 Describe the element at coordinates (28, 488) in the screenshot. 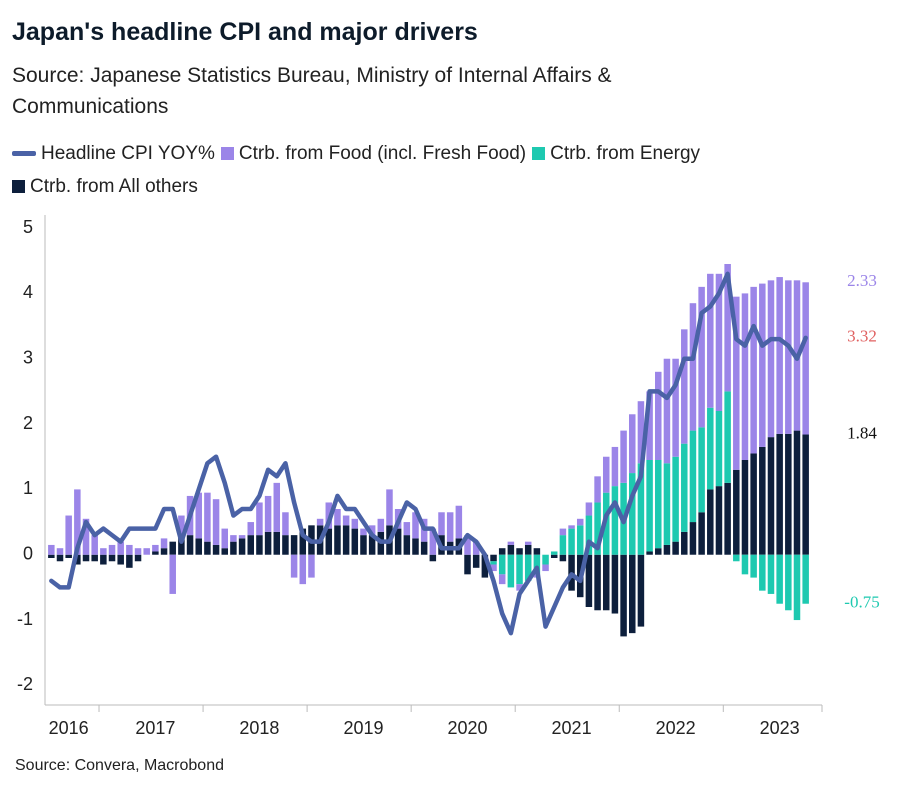

I see `y-tick-label: 1` at that location.